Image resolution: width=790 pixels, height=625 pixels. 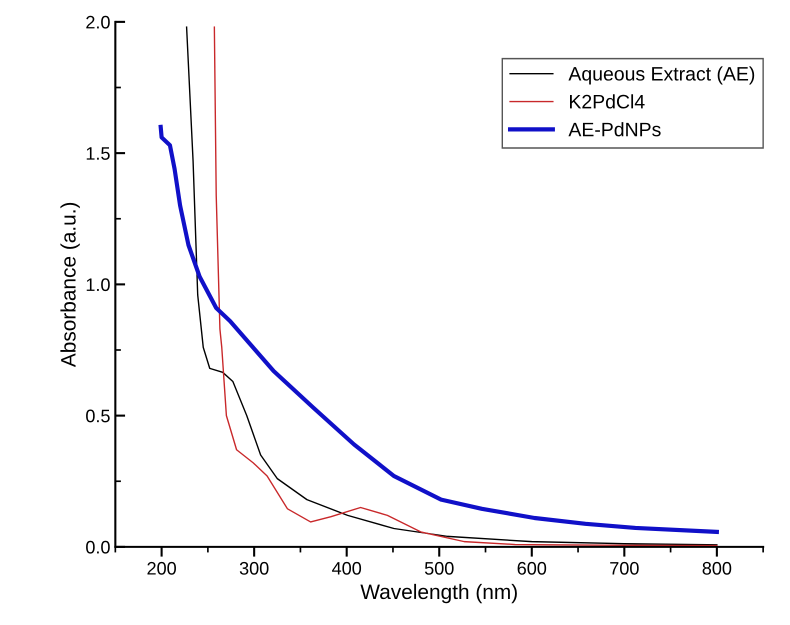 I want to click on x-tick-label: 800, so click(x=717, y=568).